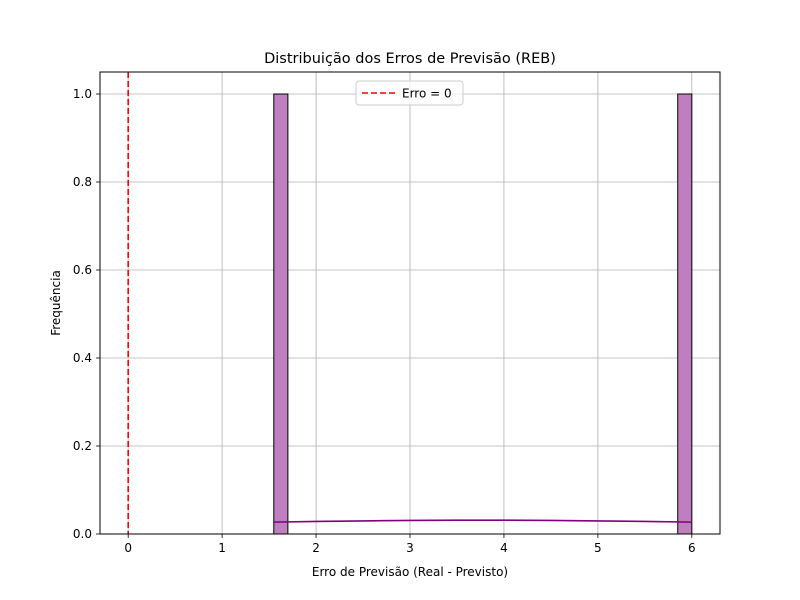 This screenshot has width=800, height=600. Describe the element at coordinates (504, 548) in the screenshot. I see `x-tick-label: 4` at that location.